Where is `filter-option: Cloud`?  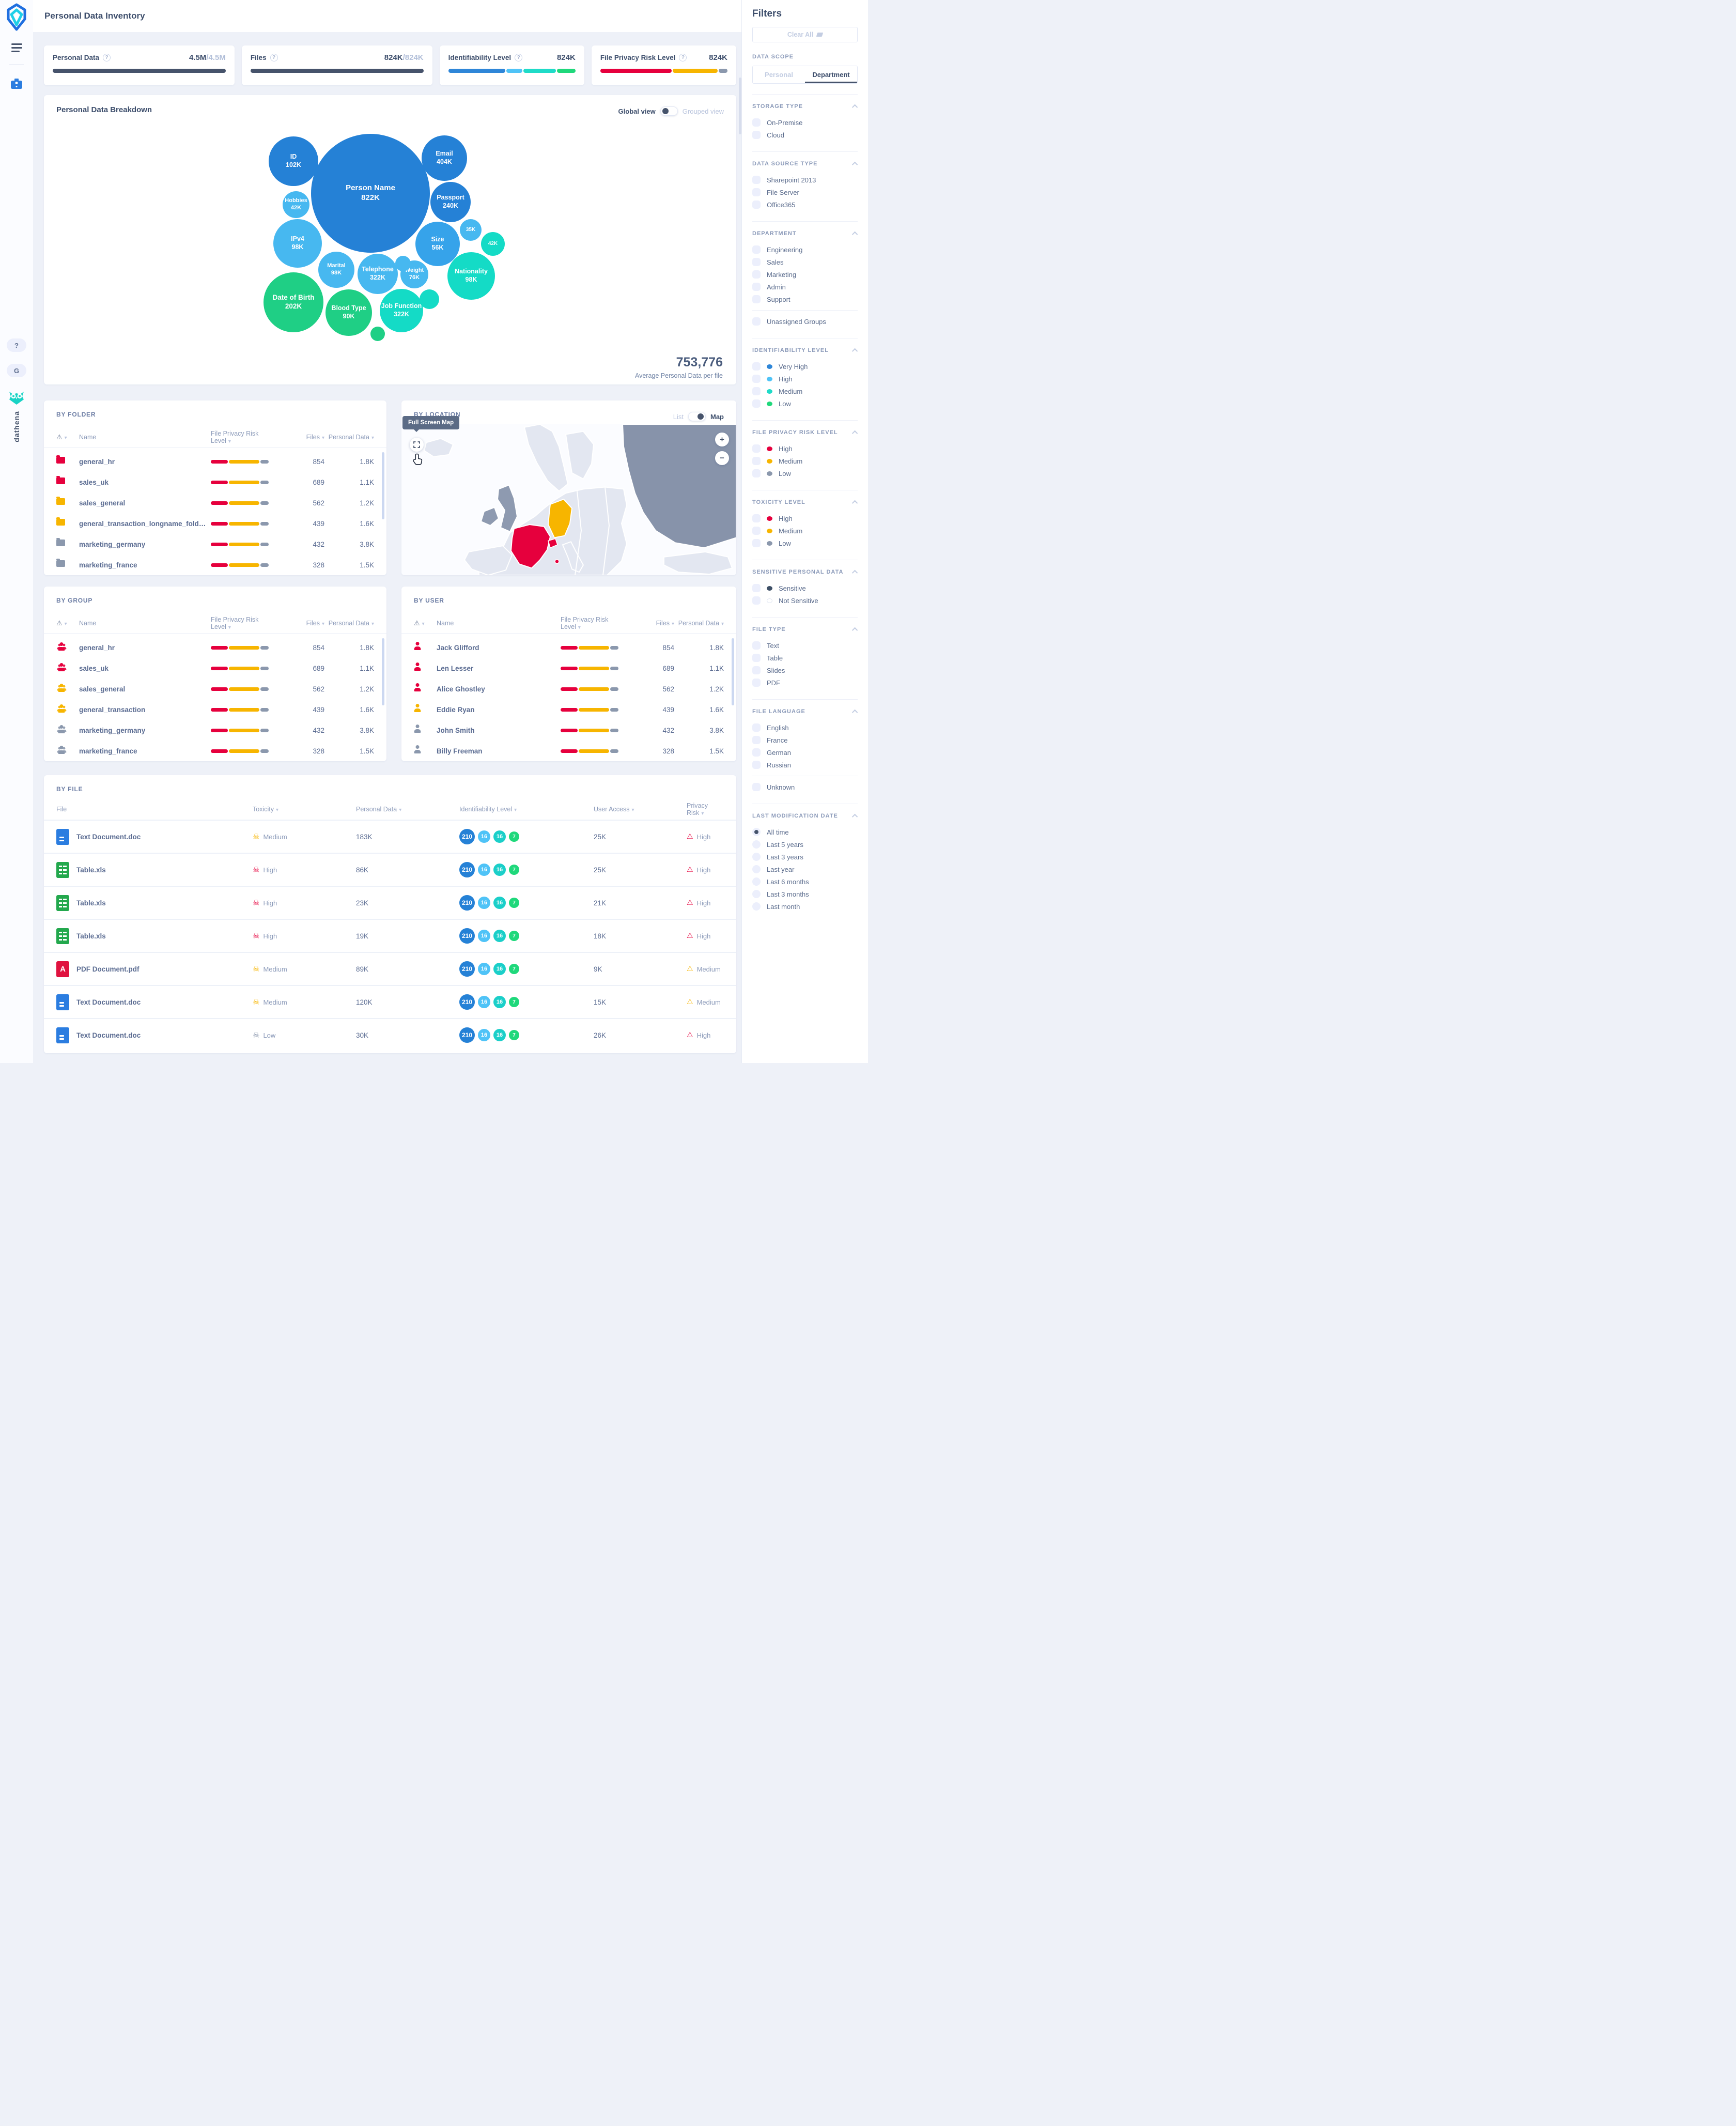 filter-option: Cloud is located at coordinates (805, 135).